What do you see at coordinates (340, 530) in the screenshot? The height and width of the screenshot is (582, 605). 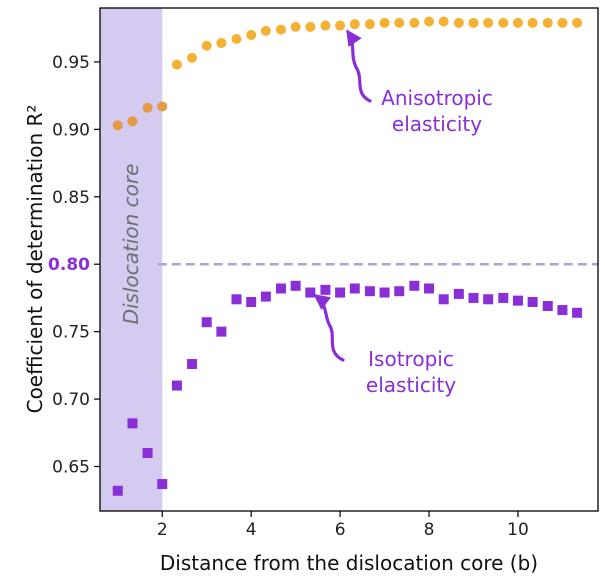 I see `x-tick-label: 6` at bounding box center [340, 530].